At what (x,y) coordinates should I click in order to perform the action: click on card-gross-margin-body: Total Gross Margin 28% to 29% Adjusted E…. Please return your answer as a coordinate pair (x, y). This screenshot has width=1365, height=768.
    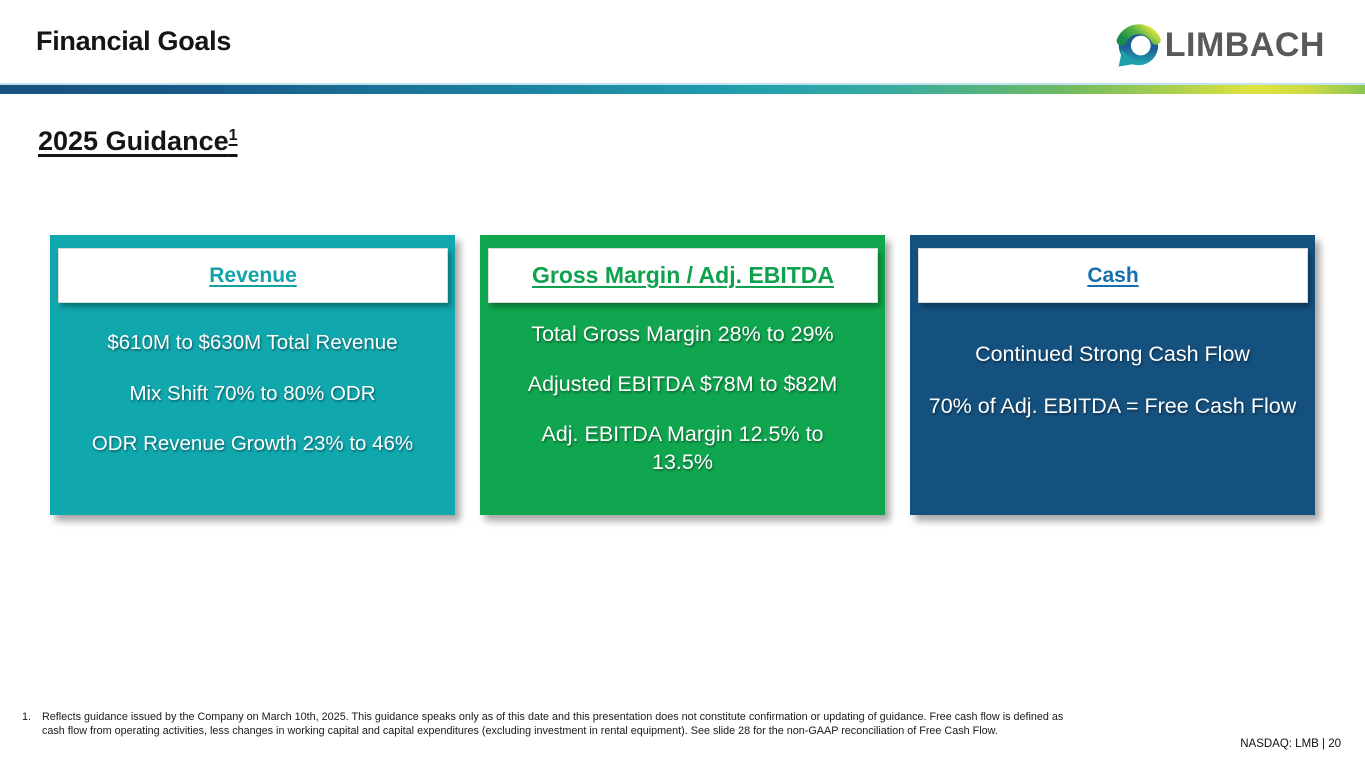
    Looking at the image, I should click on (682, 390).